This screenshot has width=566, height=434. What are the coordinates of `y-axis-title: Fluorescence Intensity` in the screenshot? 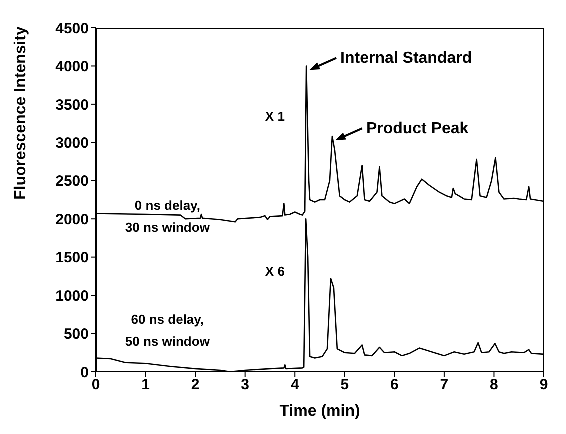 It's located at (21, 113).